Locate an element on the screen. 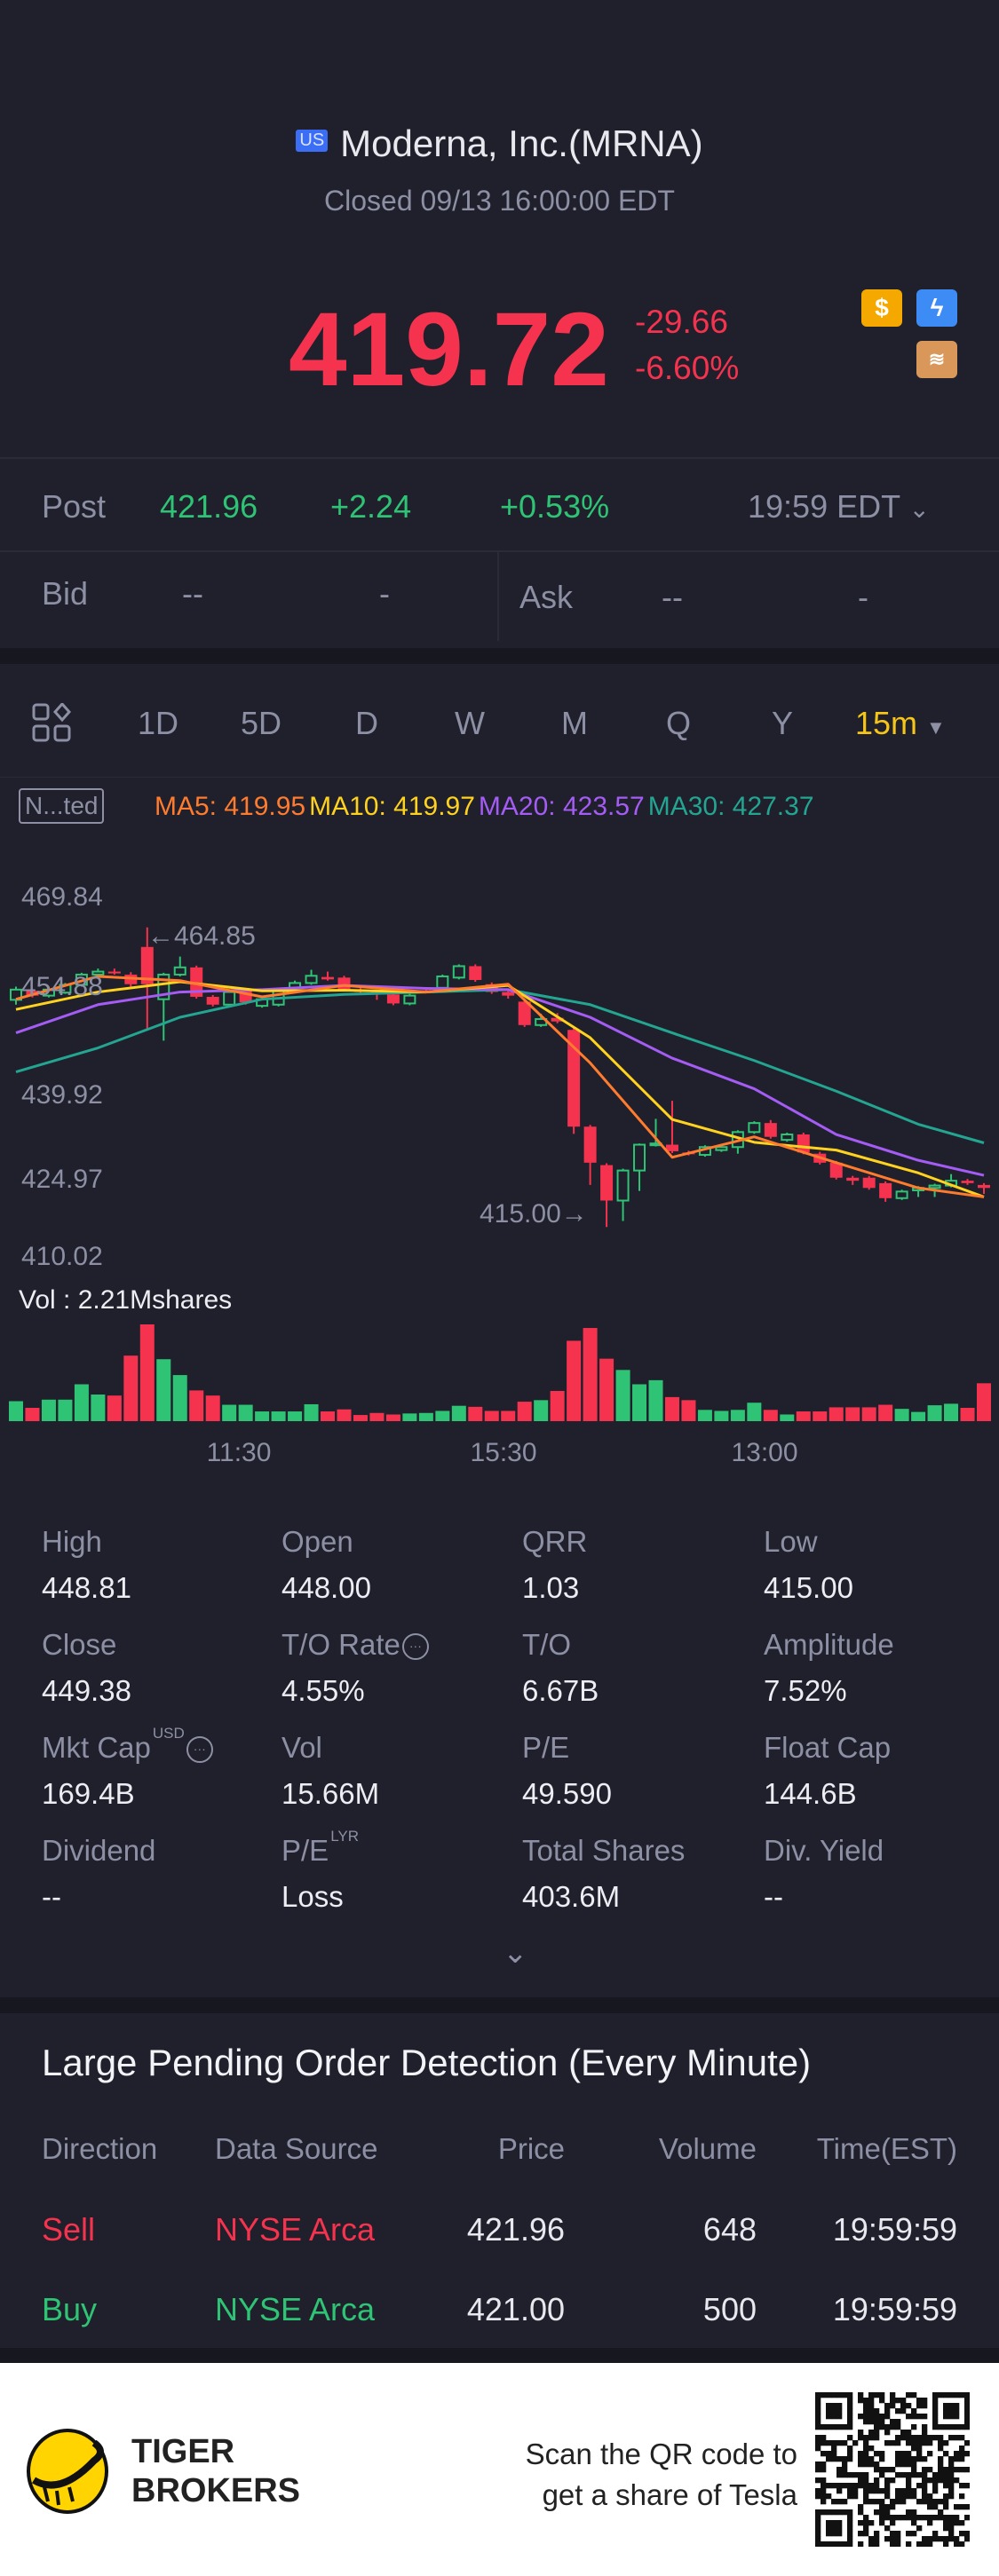 Image resolution: width=999 pixels, height=2576 pixels. tab-1d: 1D is located at coordinates (158, 723).